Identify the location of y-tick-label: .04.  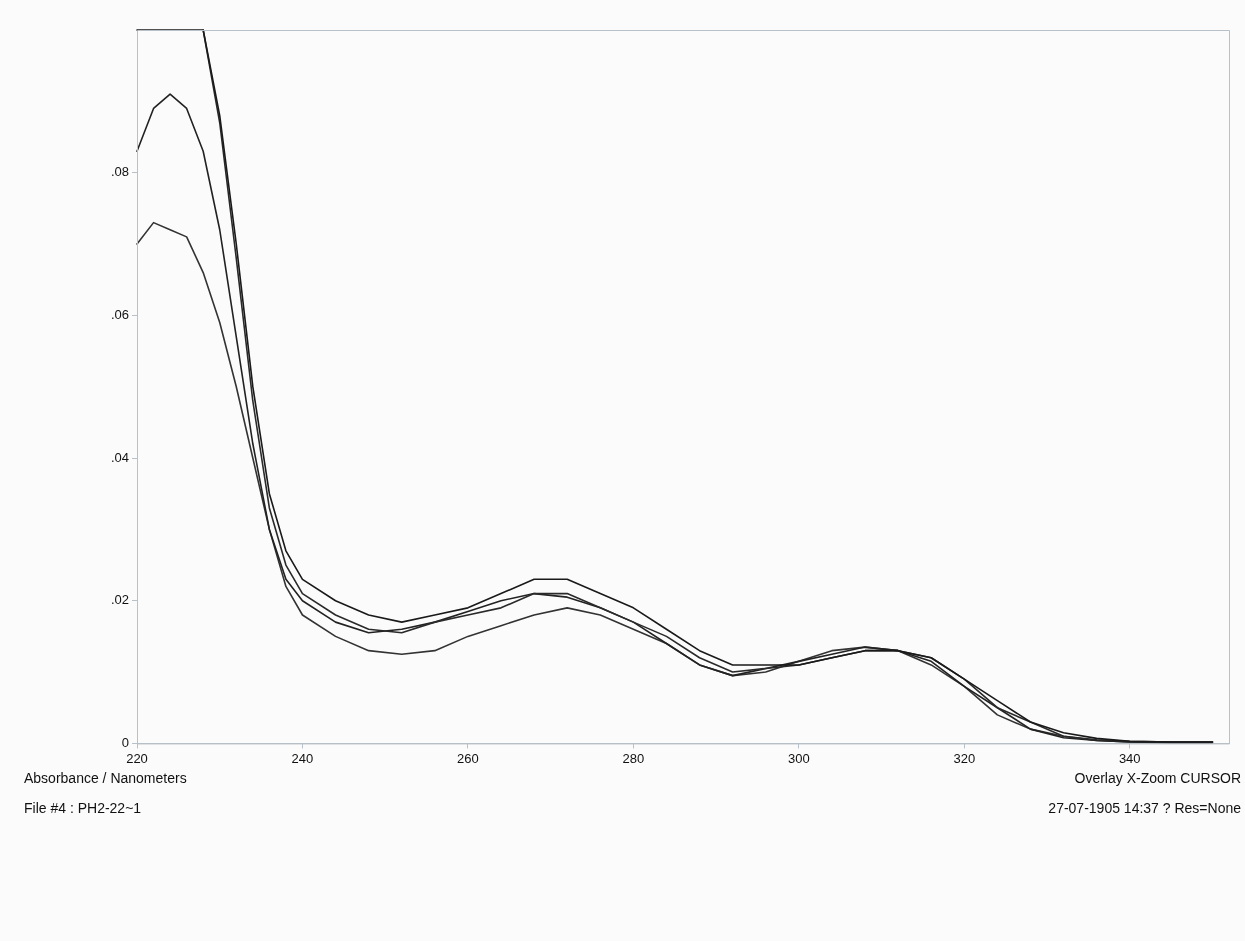
(119, 457).